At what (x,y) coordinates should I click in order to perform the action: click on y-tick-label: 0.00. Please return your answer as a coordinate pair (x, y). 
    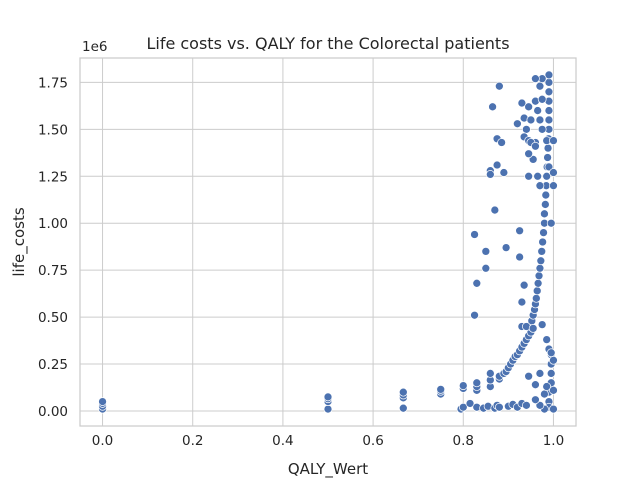
    Looking at the image, I should click on (53, 412).